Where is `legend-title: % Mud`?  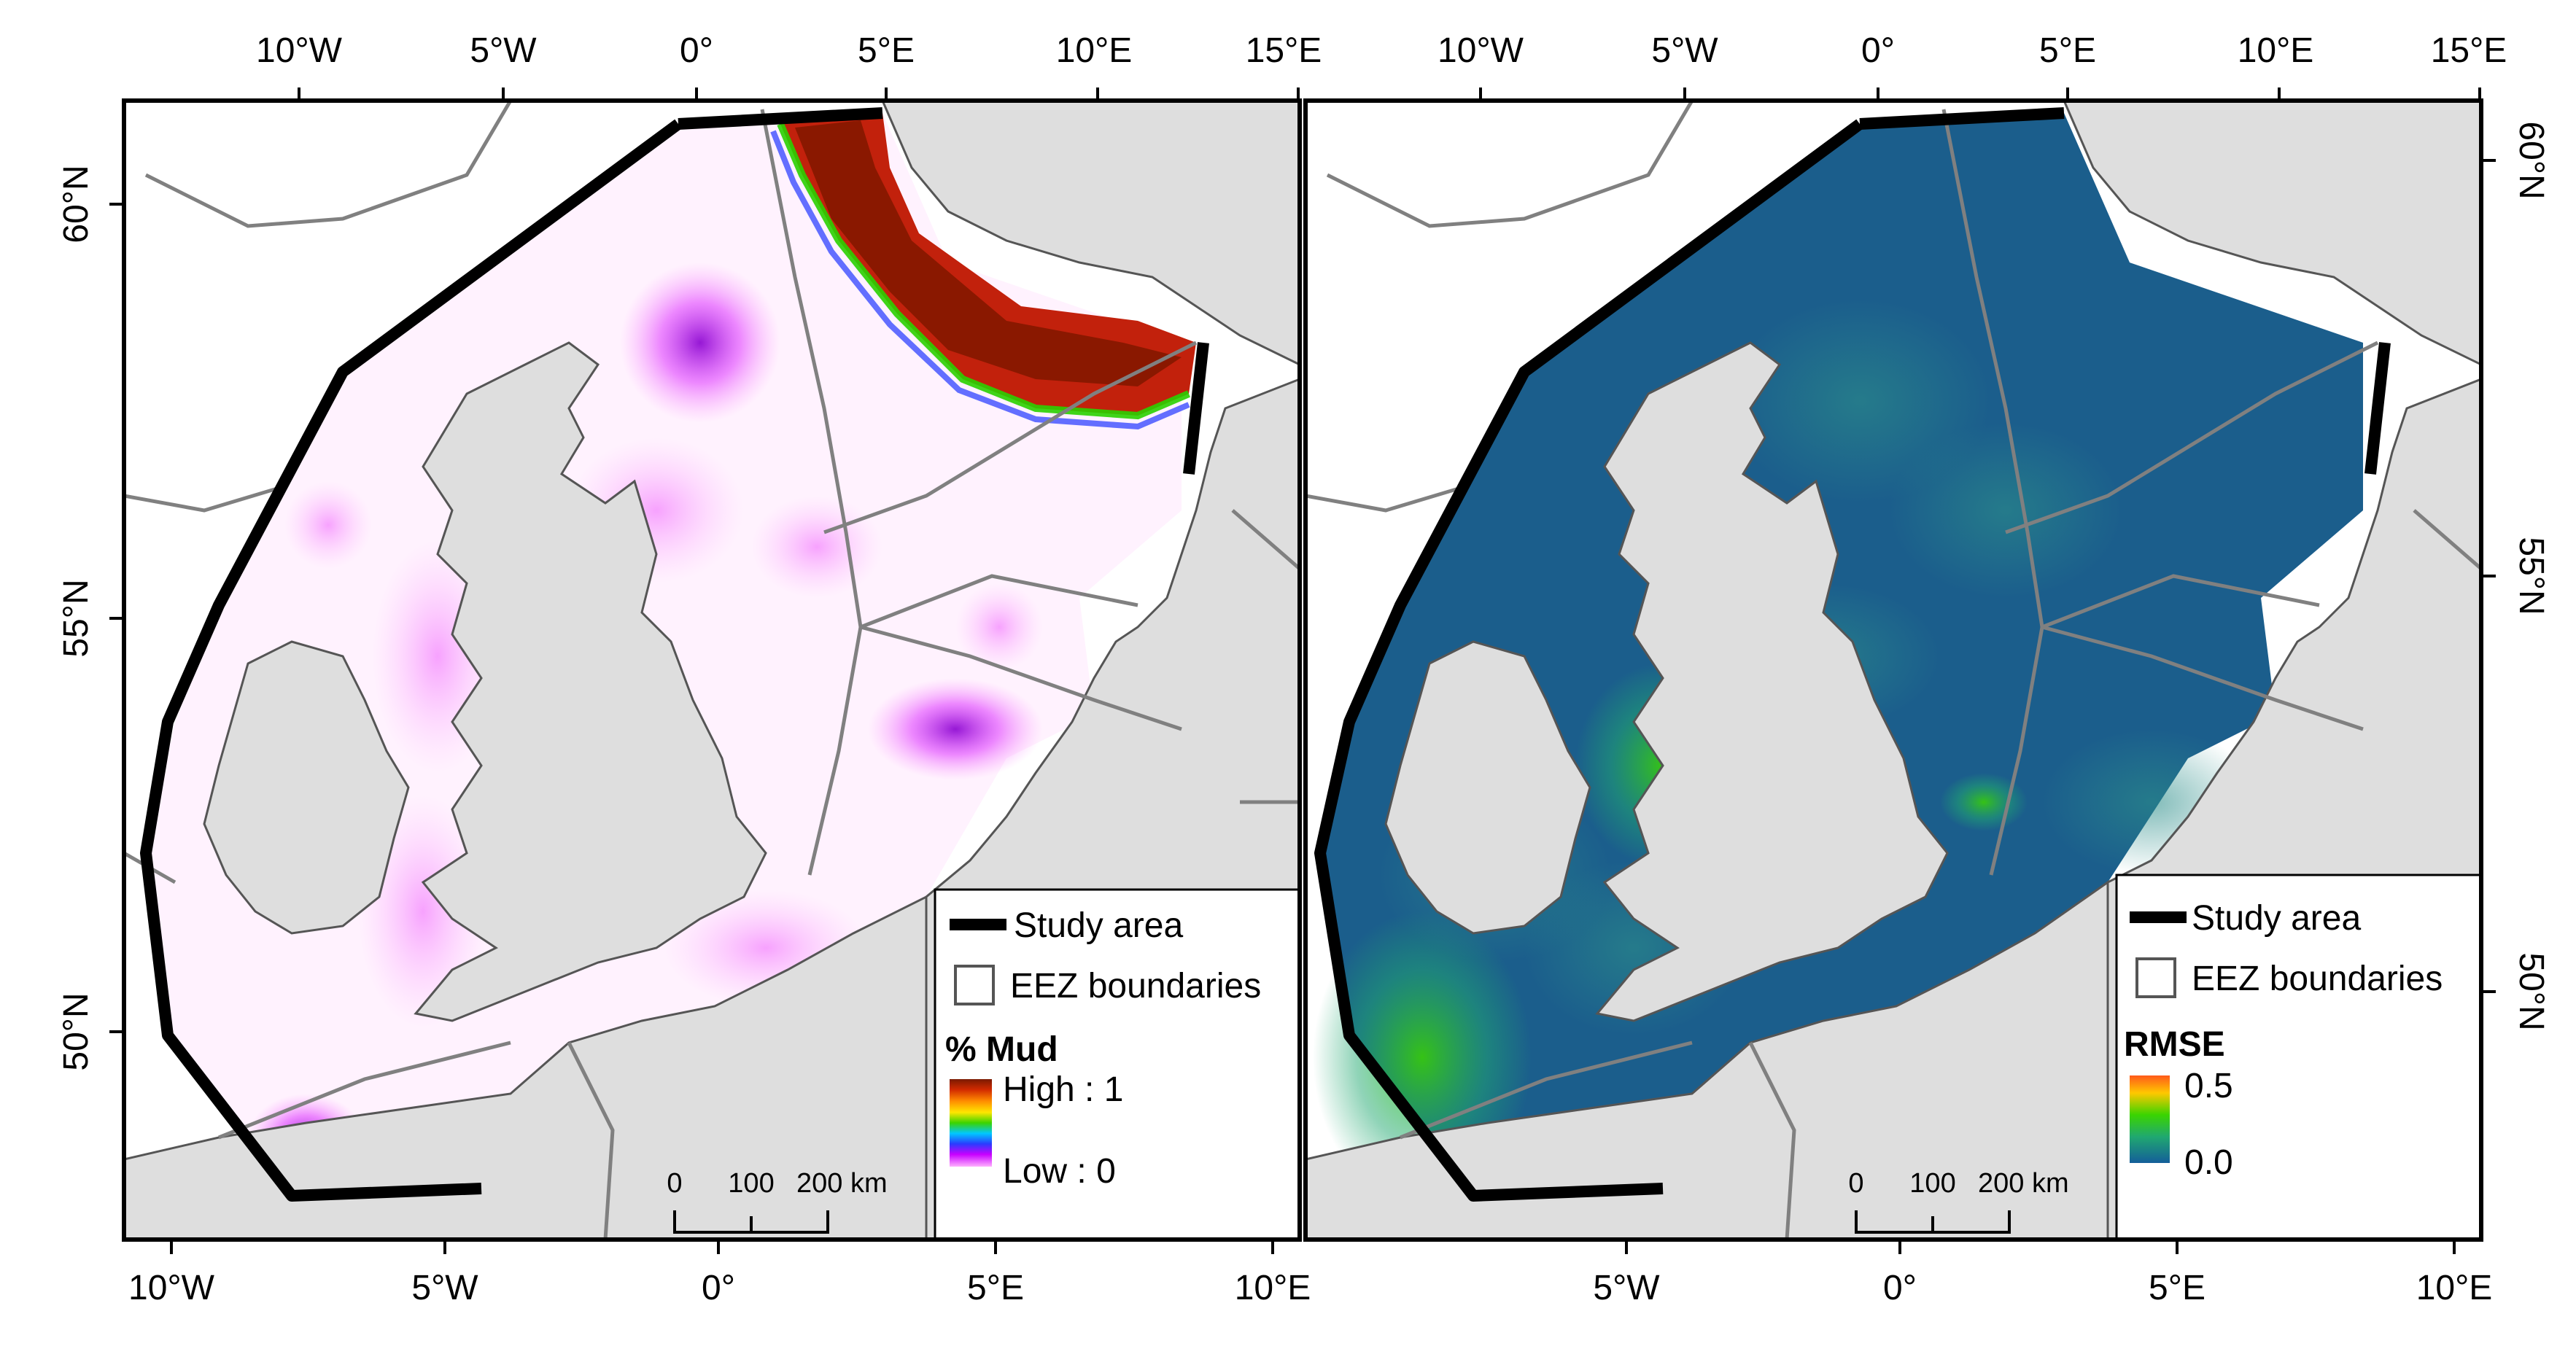
legend-title: % Mud is located at coordinates (1002, 1049).